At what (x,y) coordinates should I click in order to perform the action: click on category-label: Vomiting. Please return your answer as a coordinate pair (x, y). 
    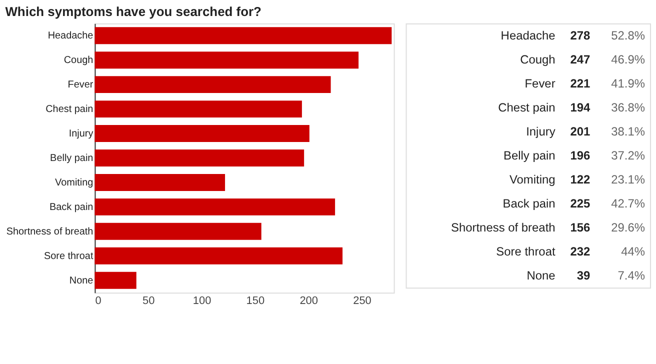
    Looking at the image, I should click on (532, 179).